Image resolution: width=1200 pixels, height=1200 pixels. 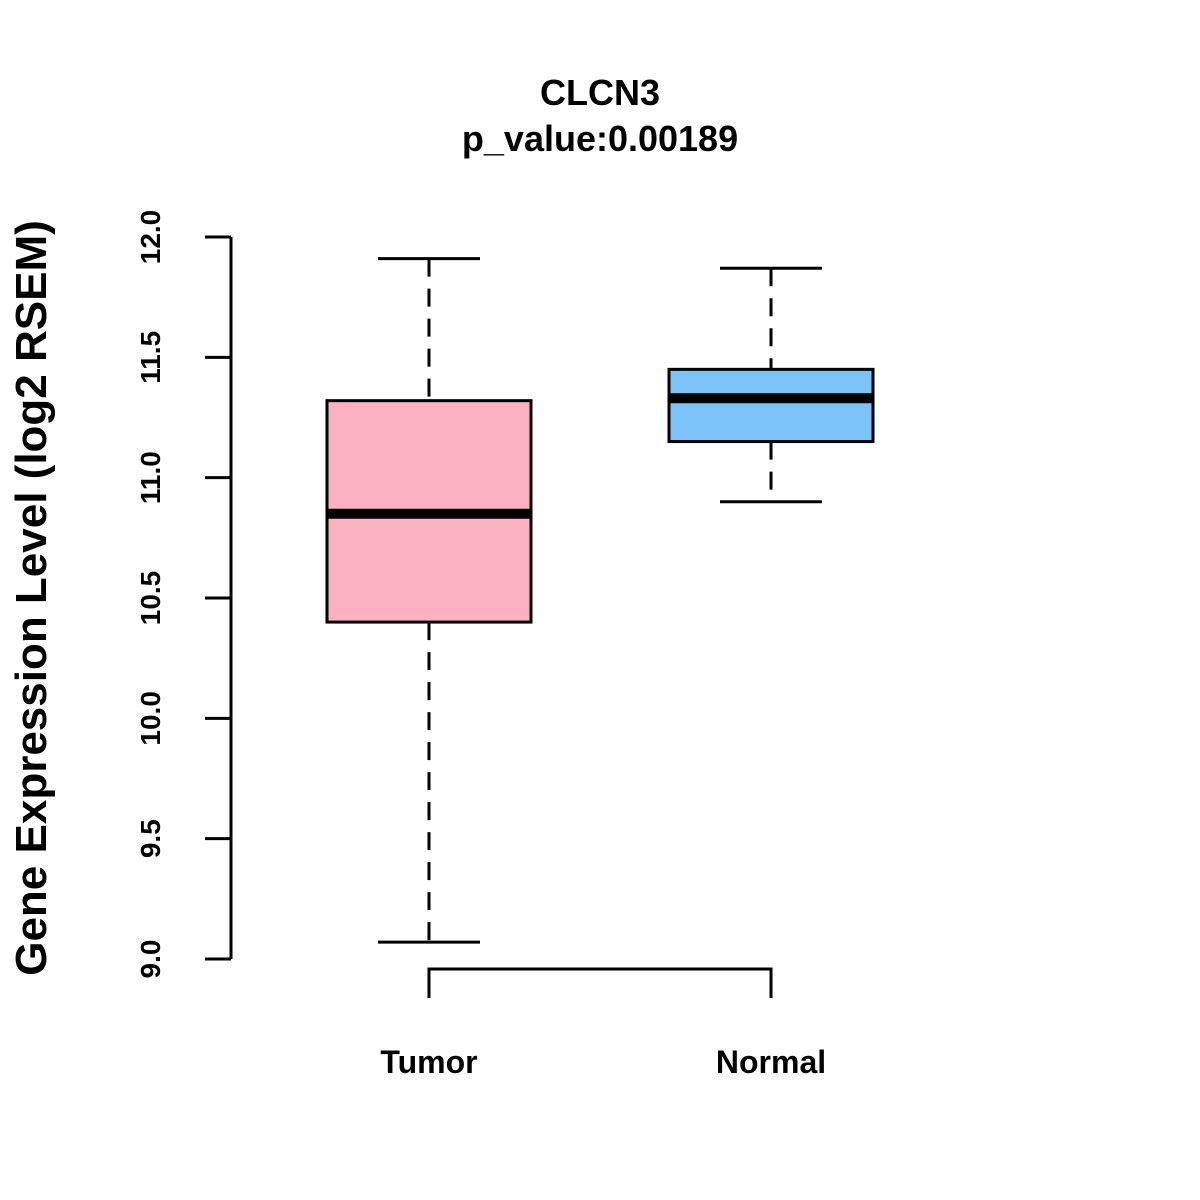 I want to click on box-tumor: Tumor, so click(x=429, y=668).